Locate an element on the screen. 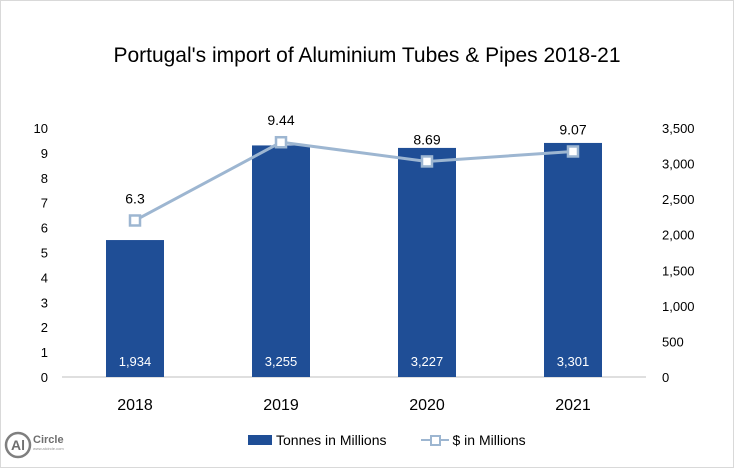 The image size is (734, 468). legend-item-bar: Tonnes in Millions is located at coordinates (317, 440).